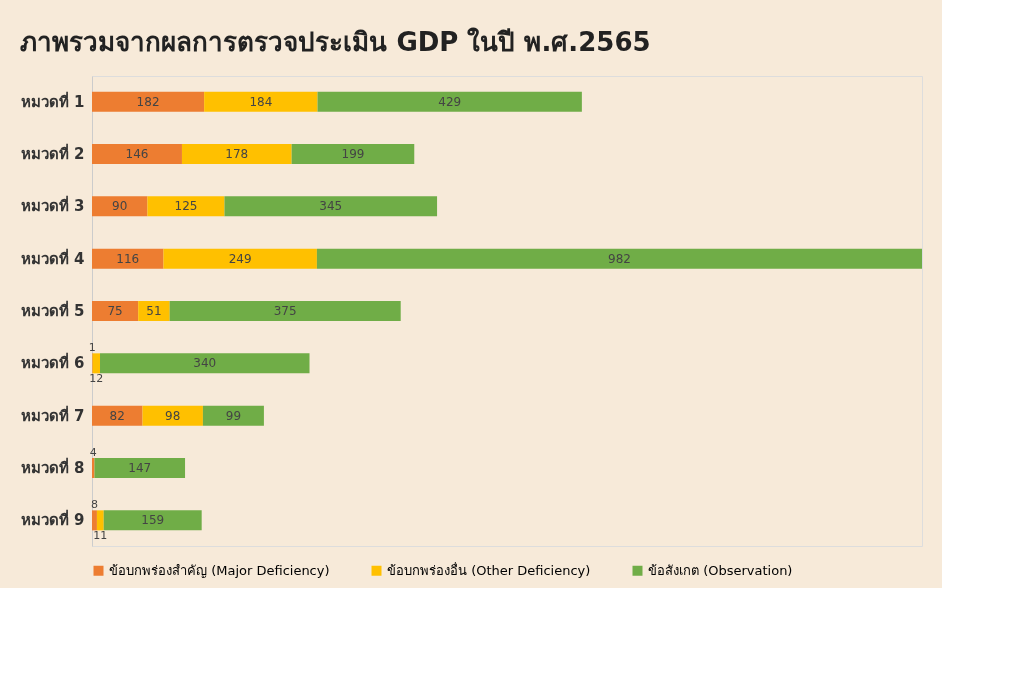 This screenshot has width=1024, height=676. I want to click on data-label: 99, so click(233, 415).